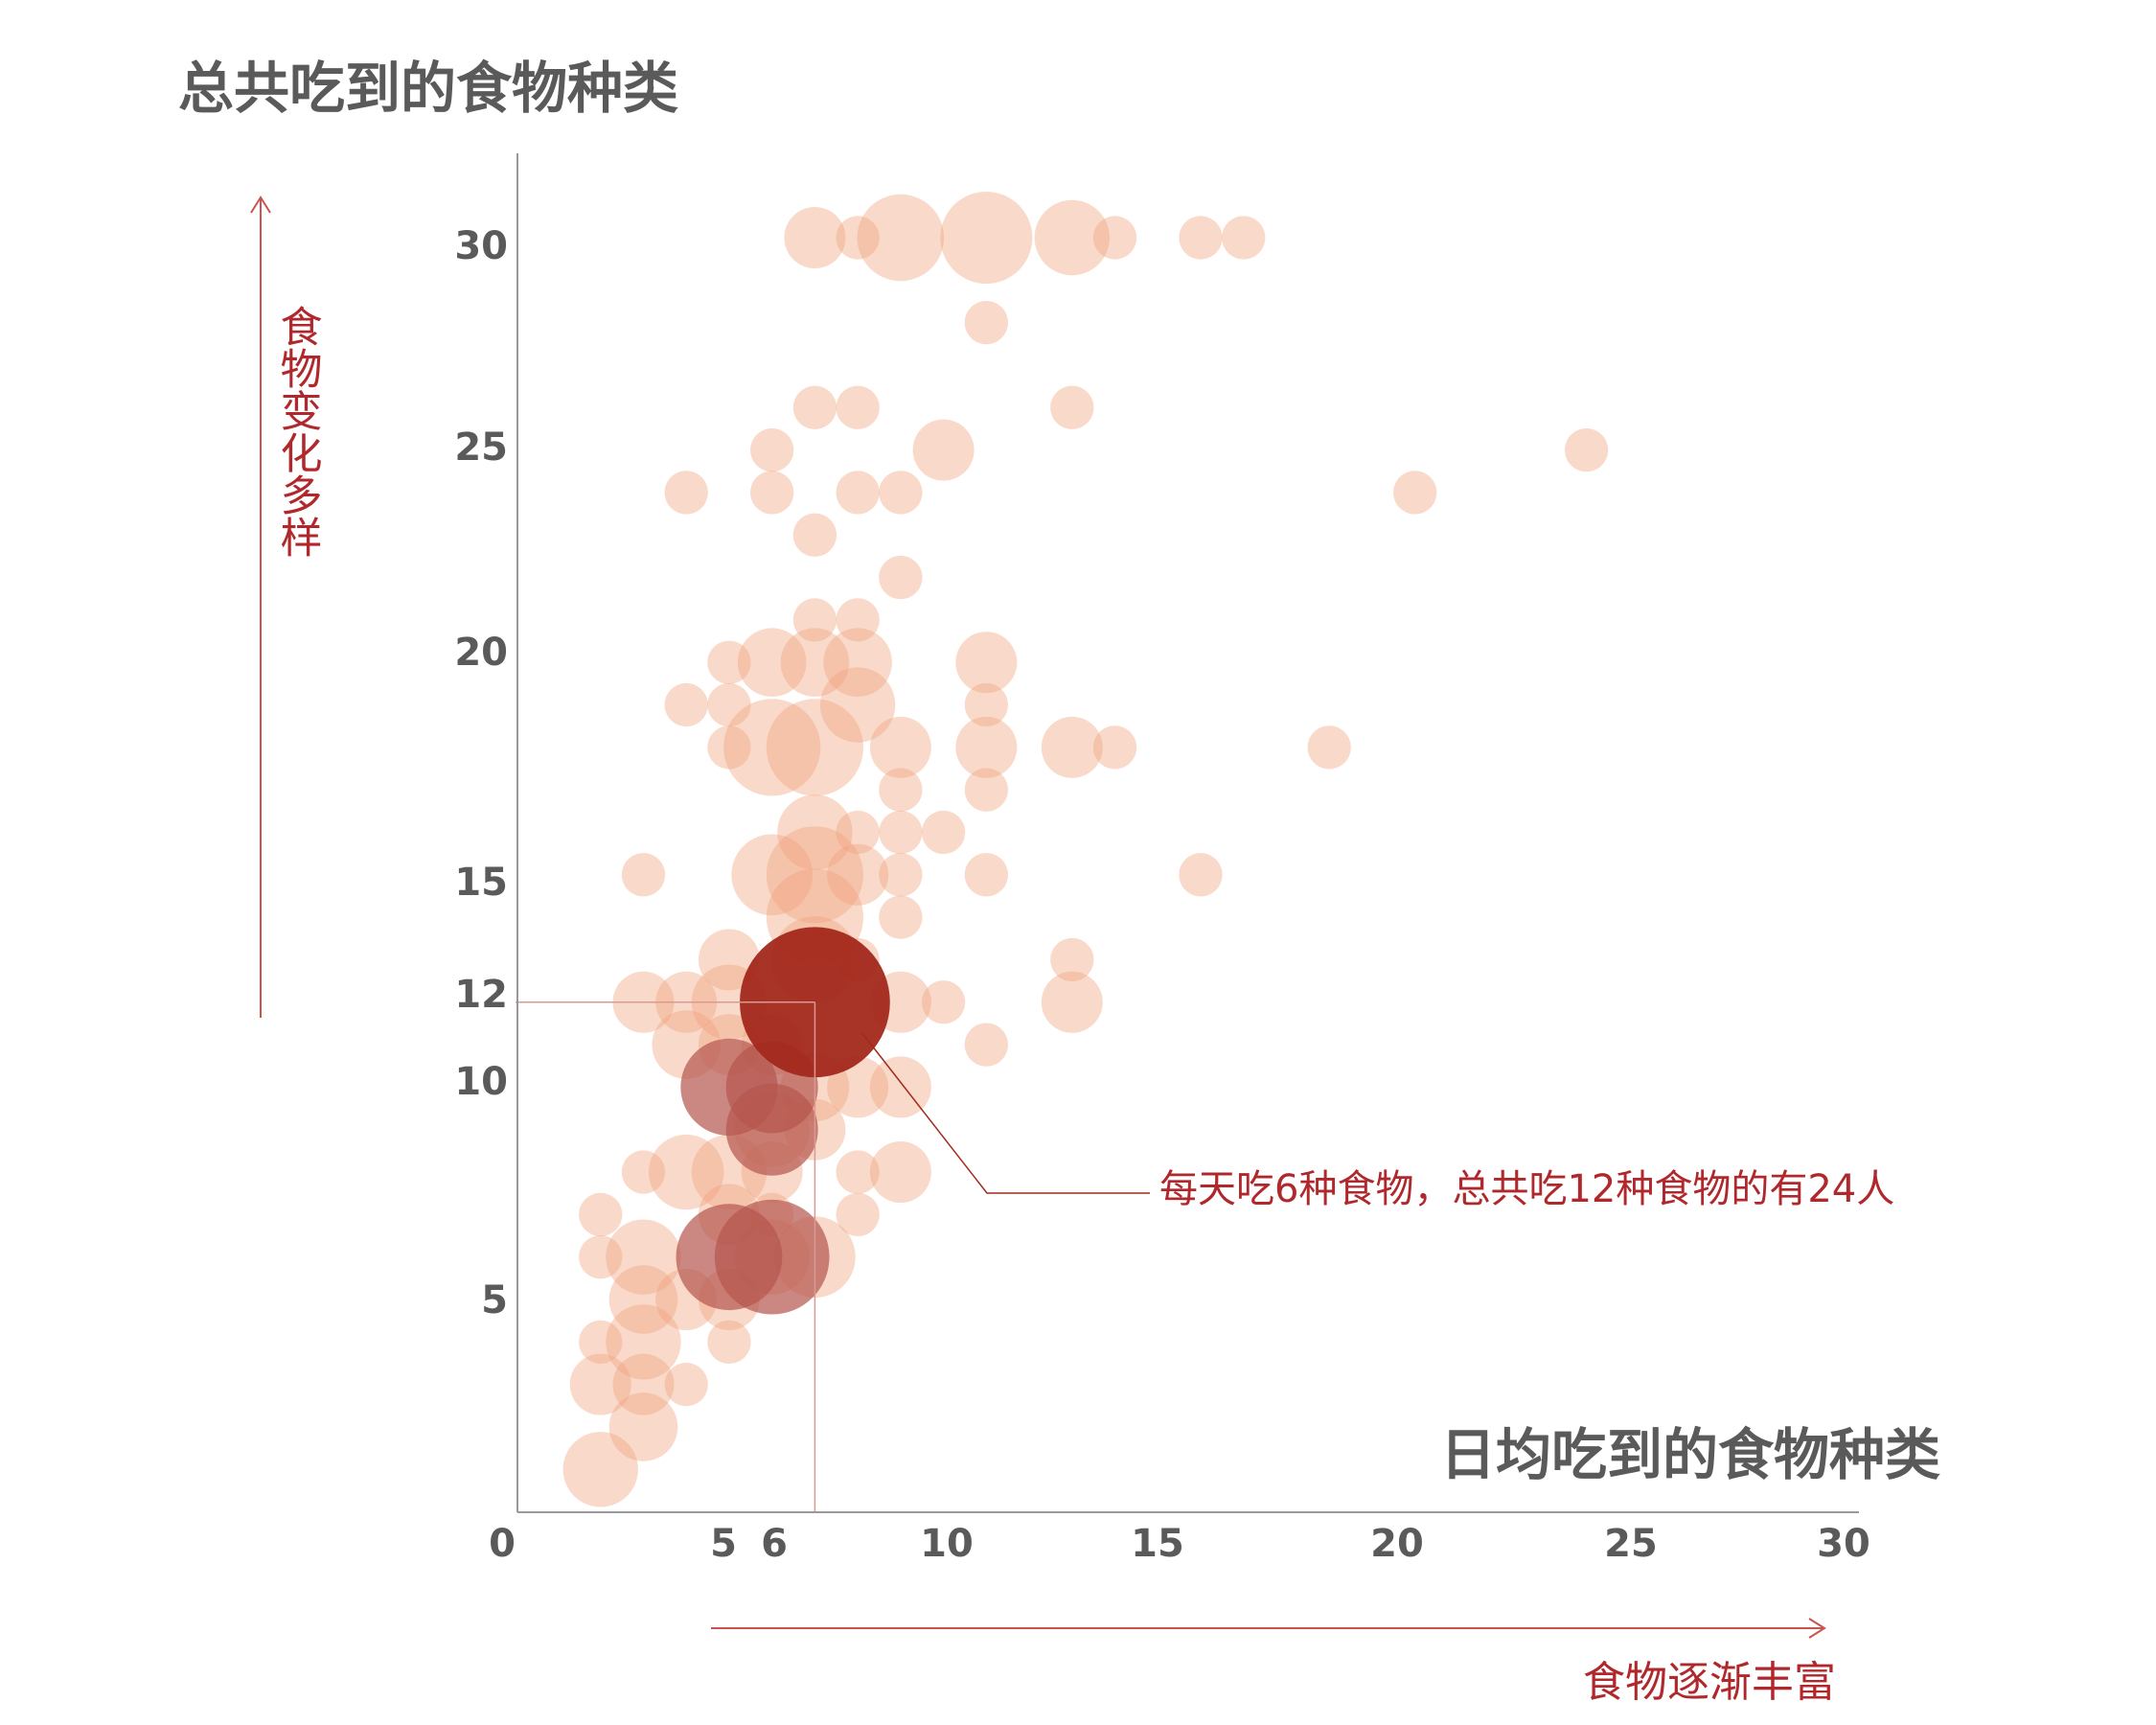 The width and height of the screenshot is (2156, 1725). What do you see at coordinates (297, 431) in the screenshot?
I see `y-direction-label: 食物变化多样` at bounding box center [297, 431].